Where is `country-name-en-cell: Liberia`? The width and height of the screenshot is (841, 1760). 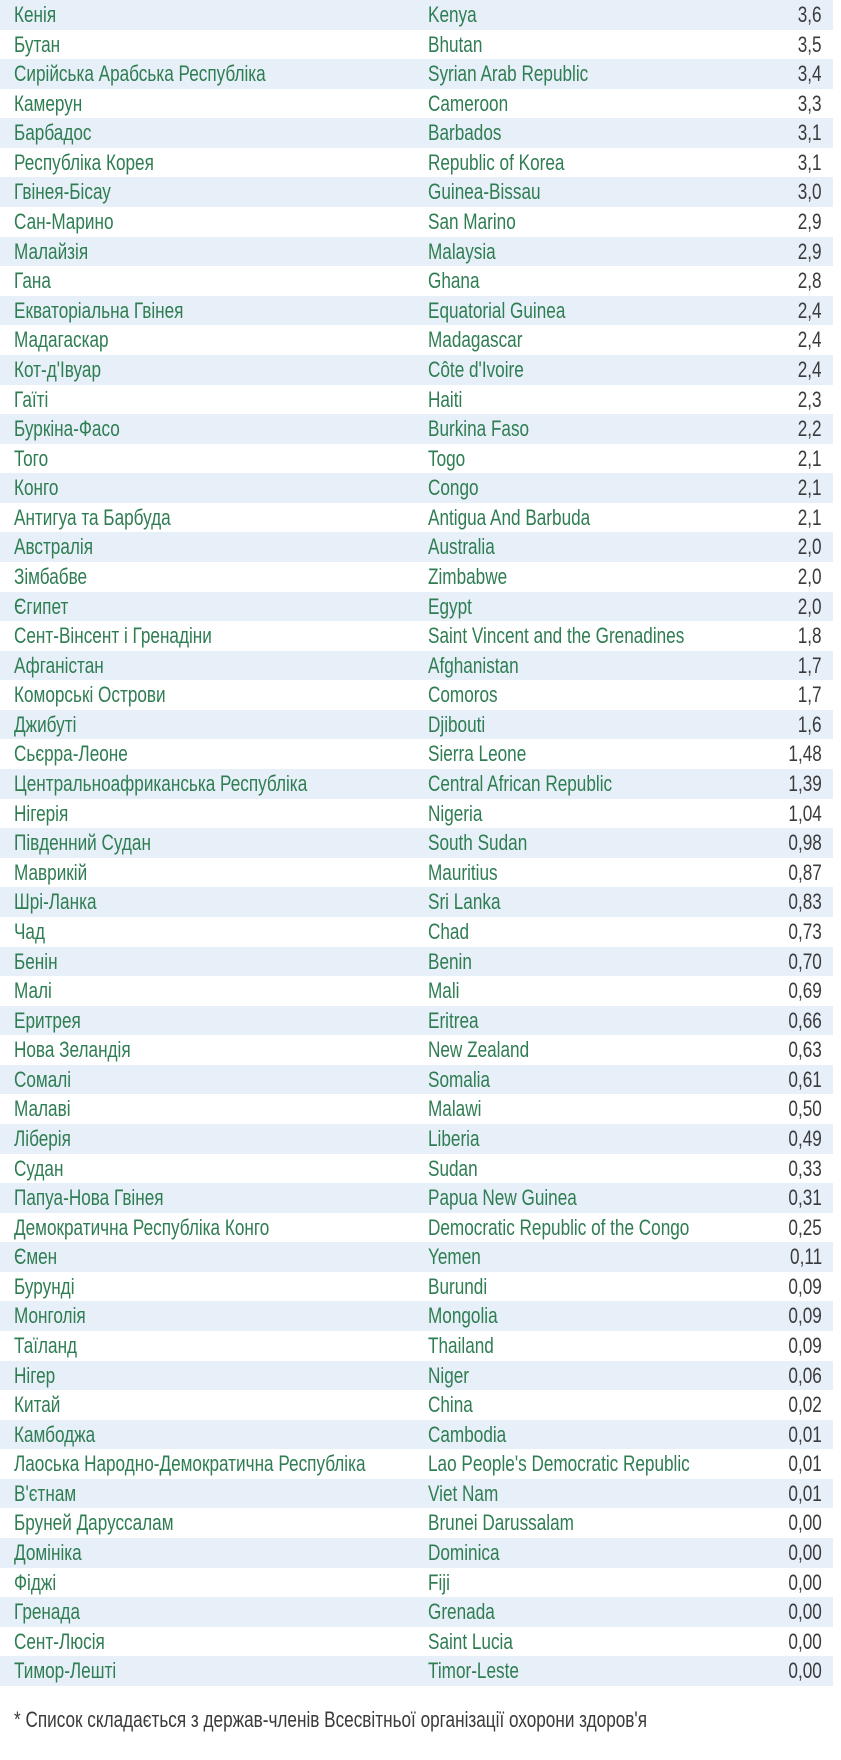
country-name-en-cell: Liberia is located at coordinates (461, 1139).